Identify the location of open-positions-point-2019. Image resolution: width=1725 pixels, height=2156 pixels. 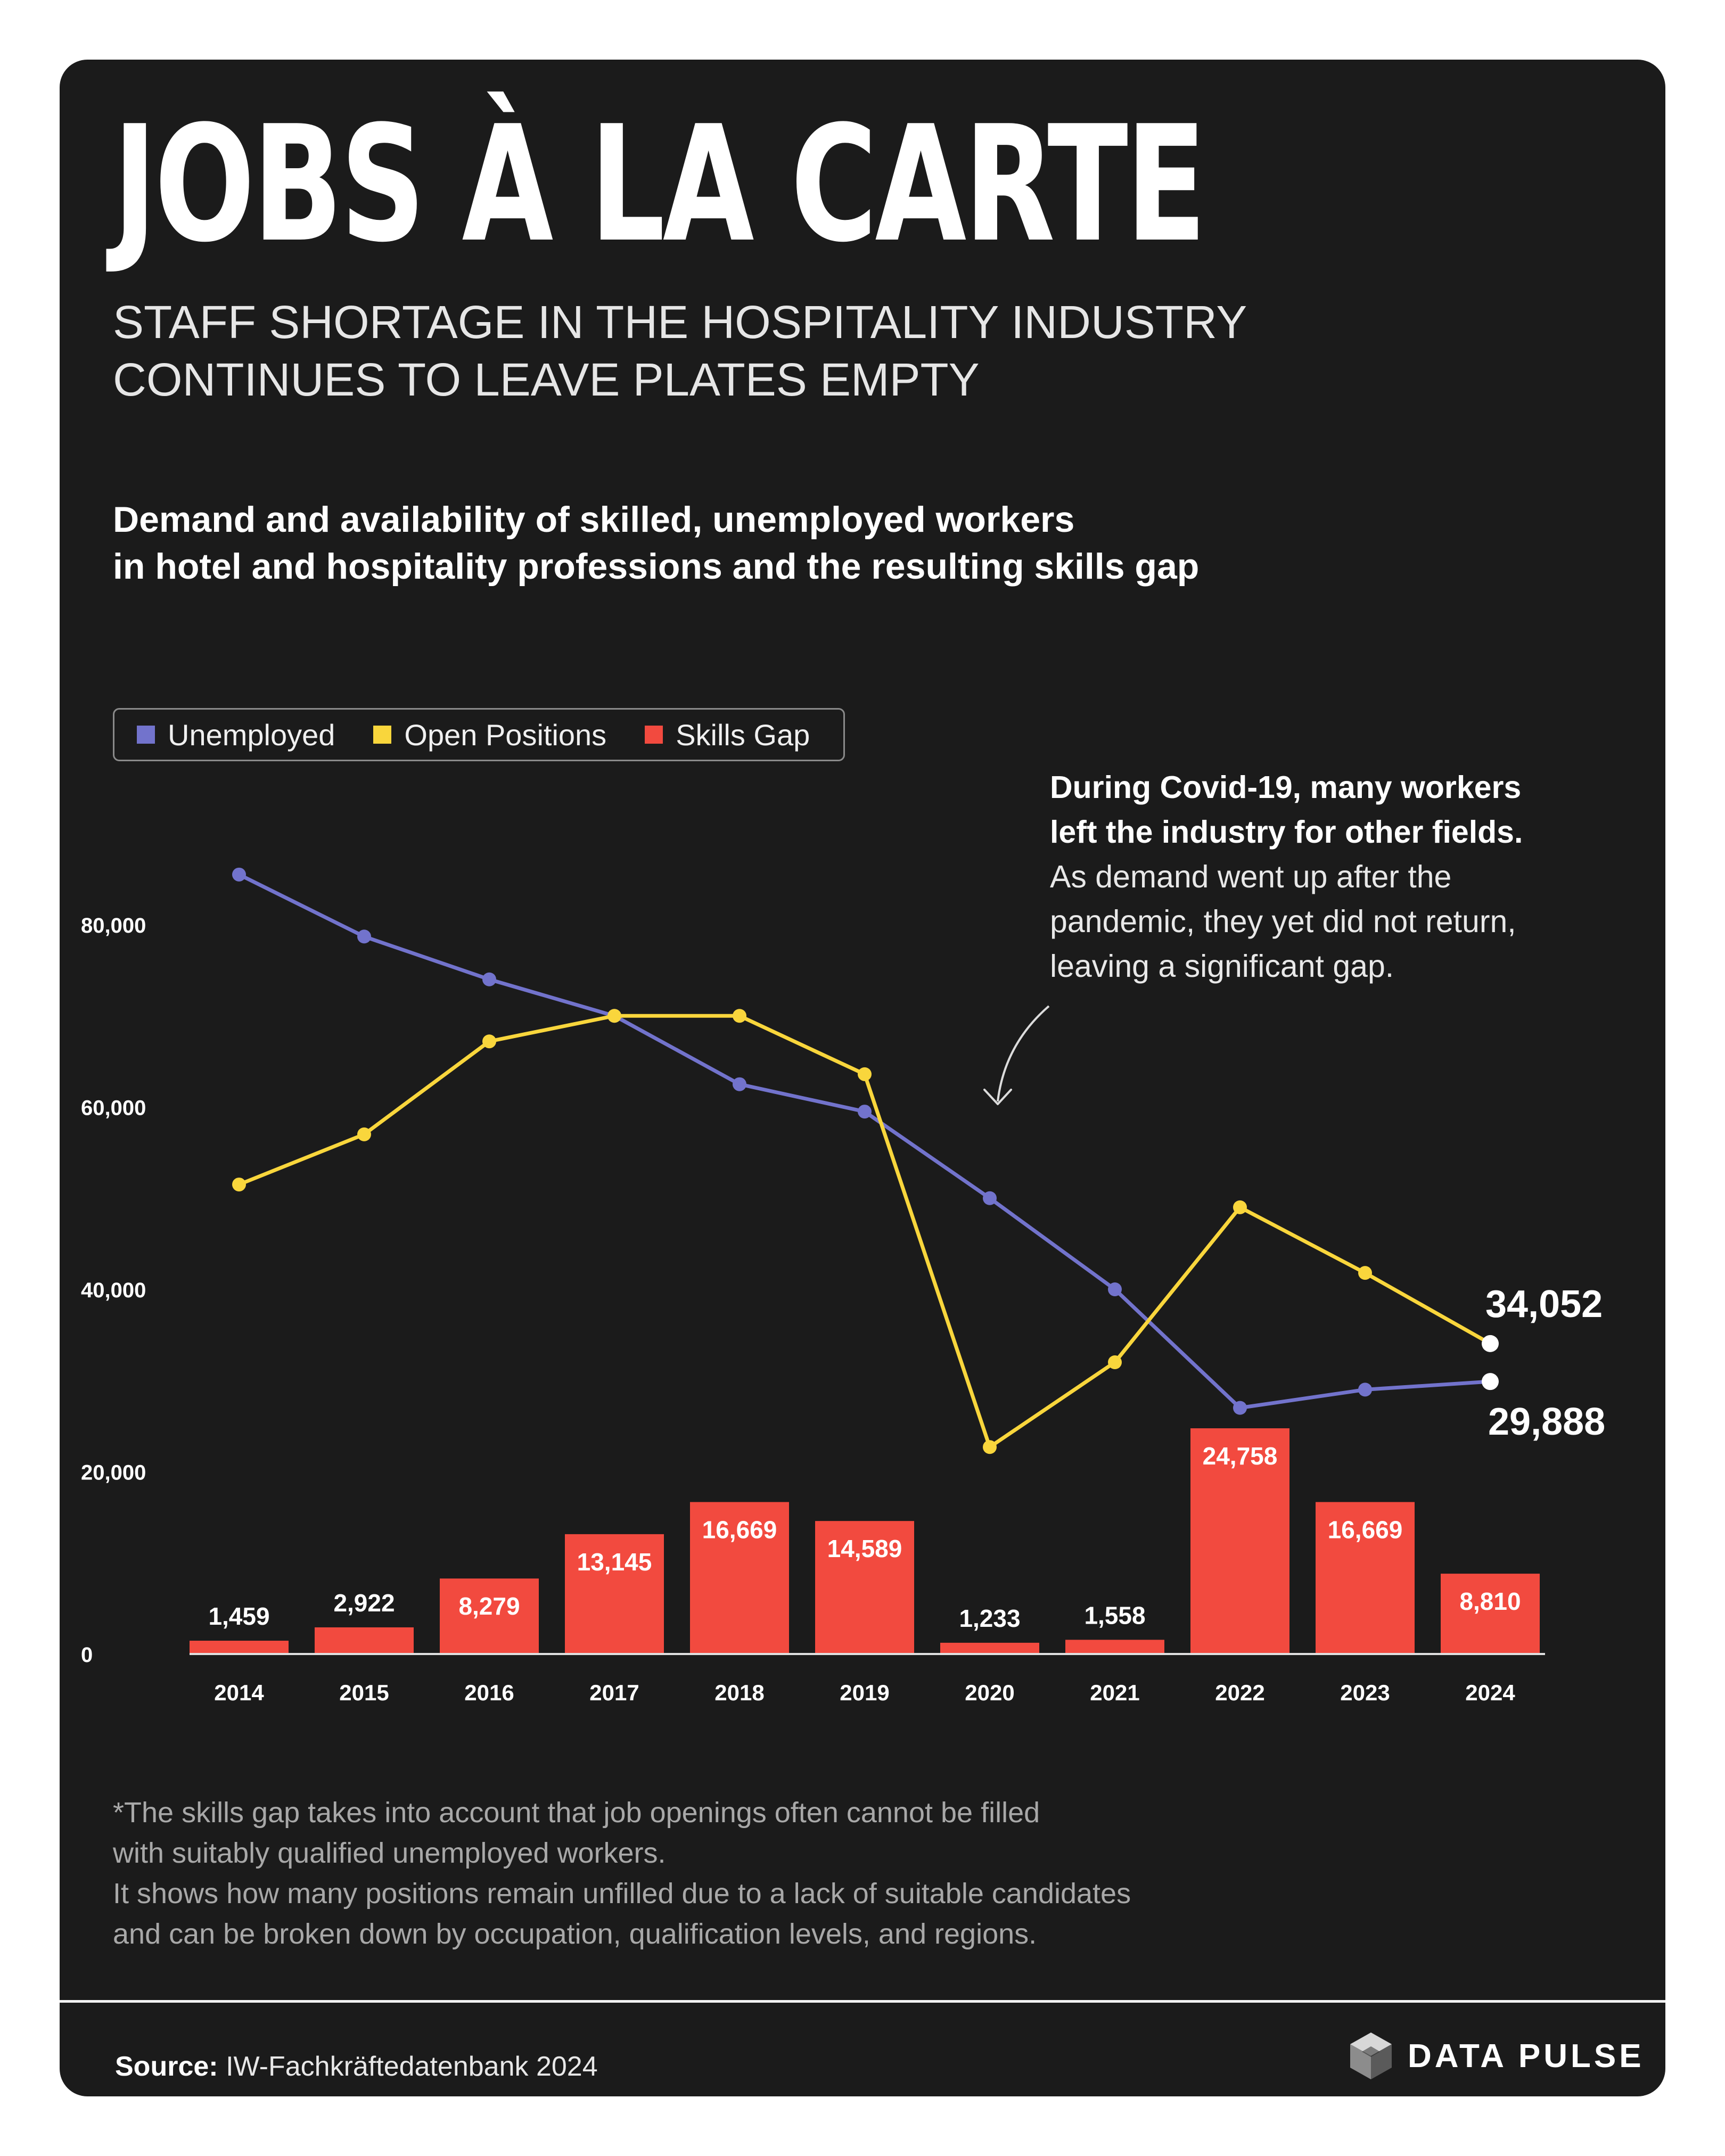
(865, 1074).